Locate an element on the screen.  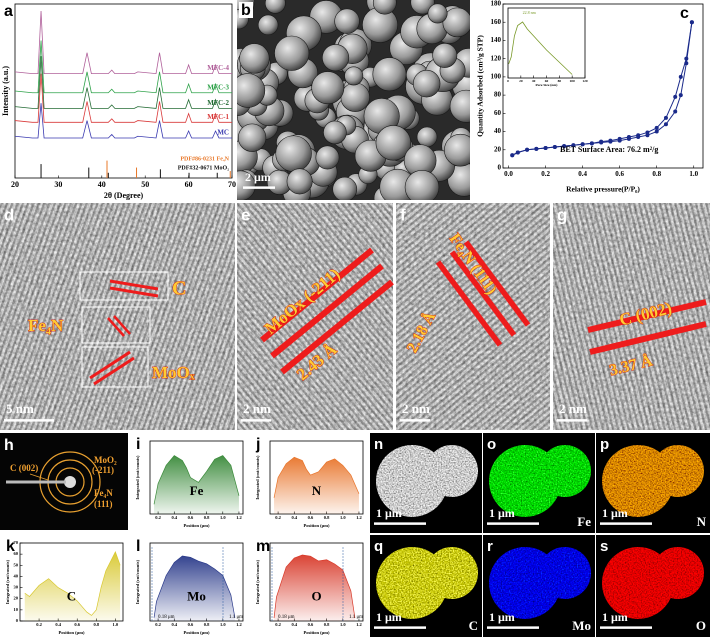
annotation: MoO₂ is located at coordinates (105, 460).